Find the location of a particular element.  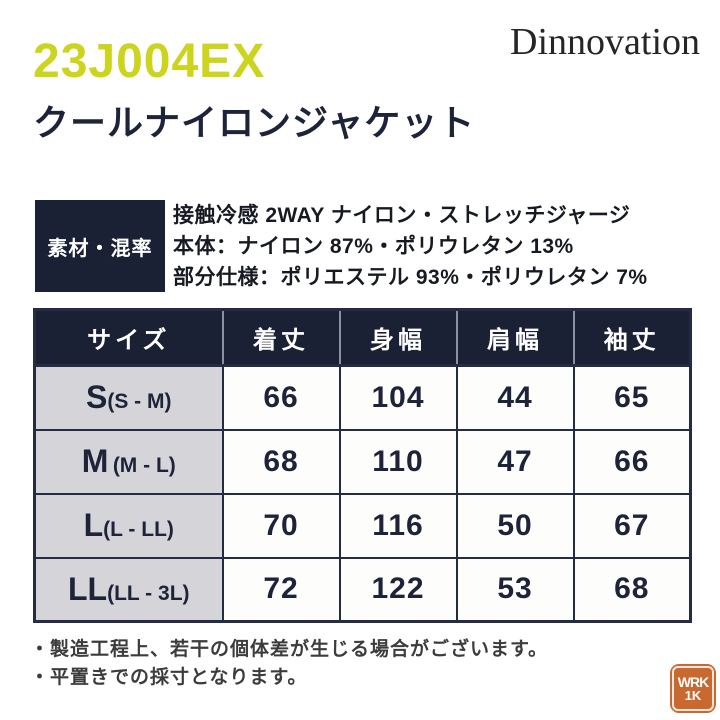

value-cell: 53 is located at coordinates (515, 589).